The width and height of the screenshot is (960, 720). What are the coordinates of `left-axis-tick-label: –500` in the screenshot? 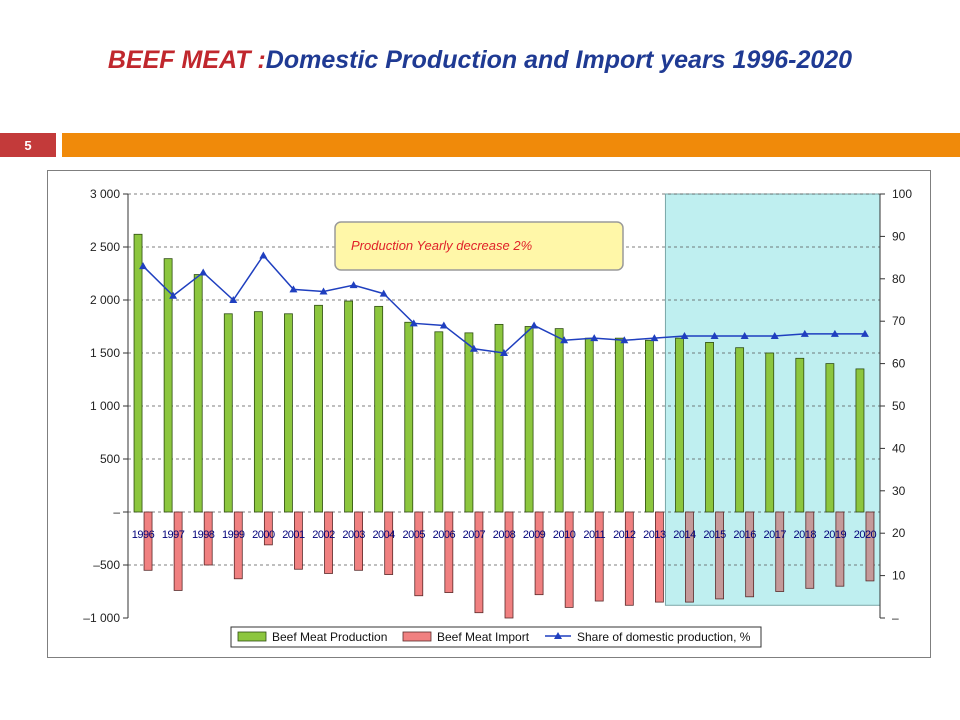 It's located at (106, 565).